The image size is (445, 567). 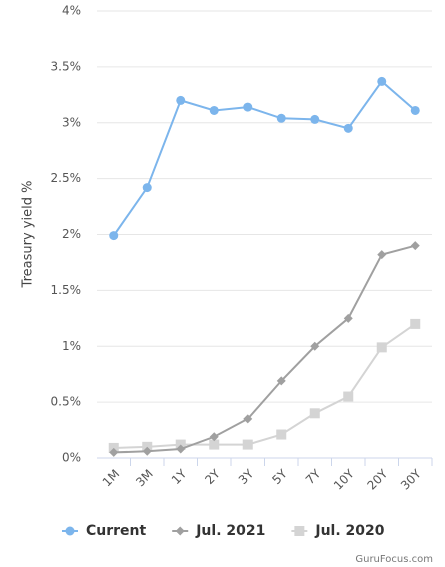 What do you see at coordinates (71, 346) in the screenshot?
I see `y-tick-label: 1%` at bounding box center [71, 346].